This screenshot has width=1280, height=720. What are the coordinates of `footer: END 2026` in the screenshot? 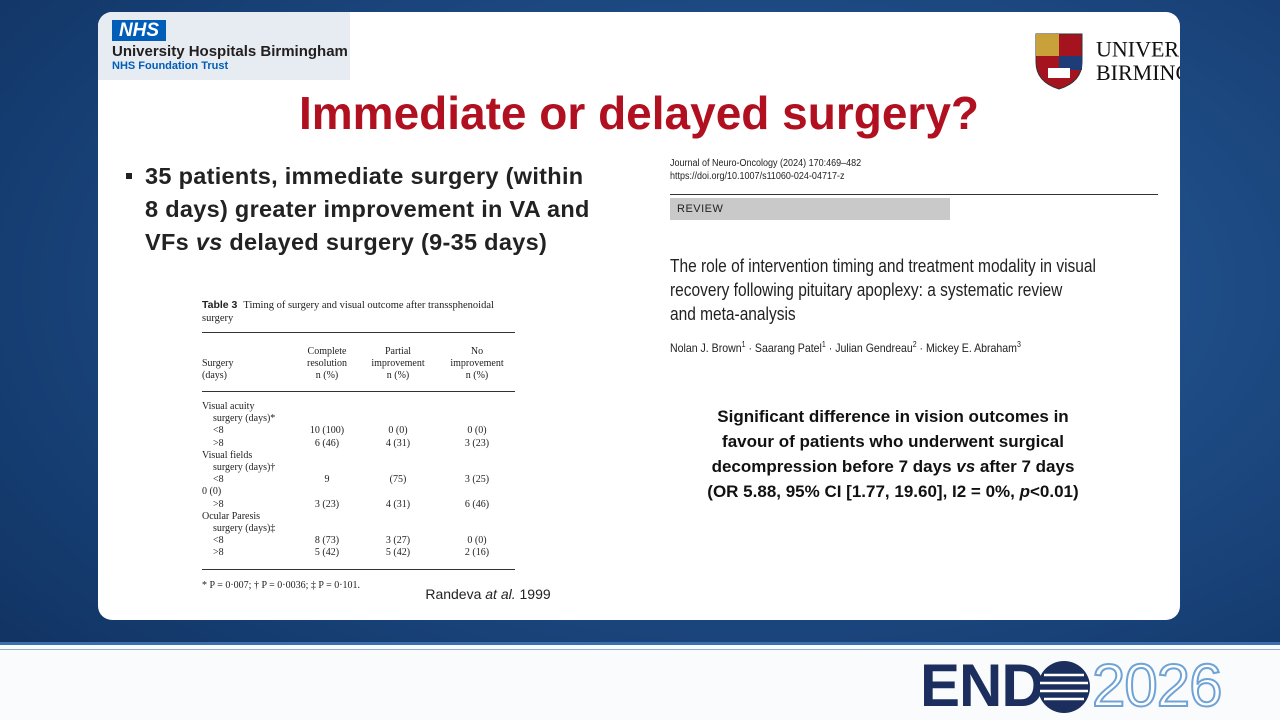 It's located at (640, 681).